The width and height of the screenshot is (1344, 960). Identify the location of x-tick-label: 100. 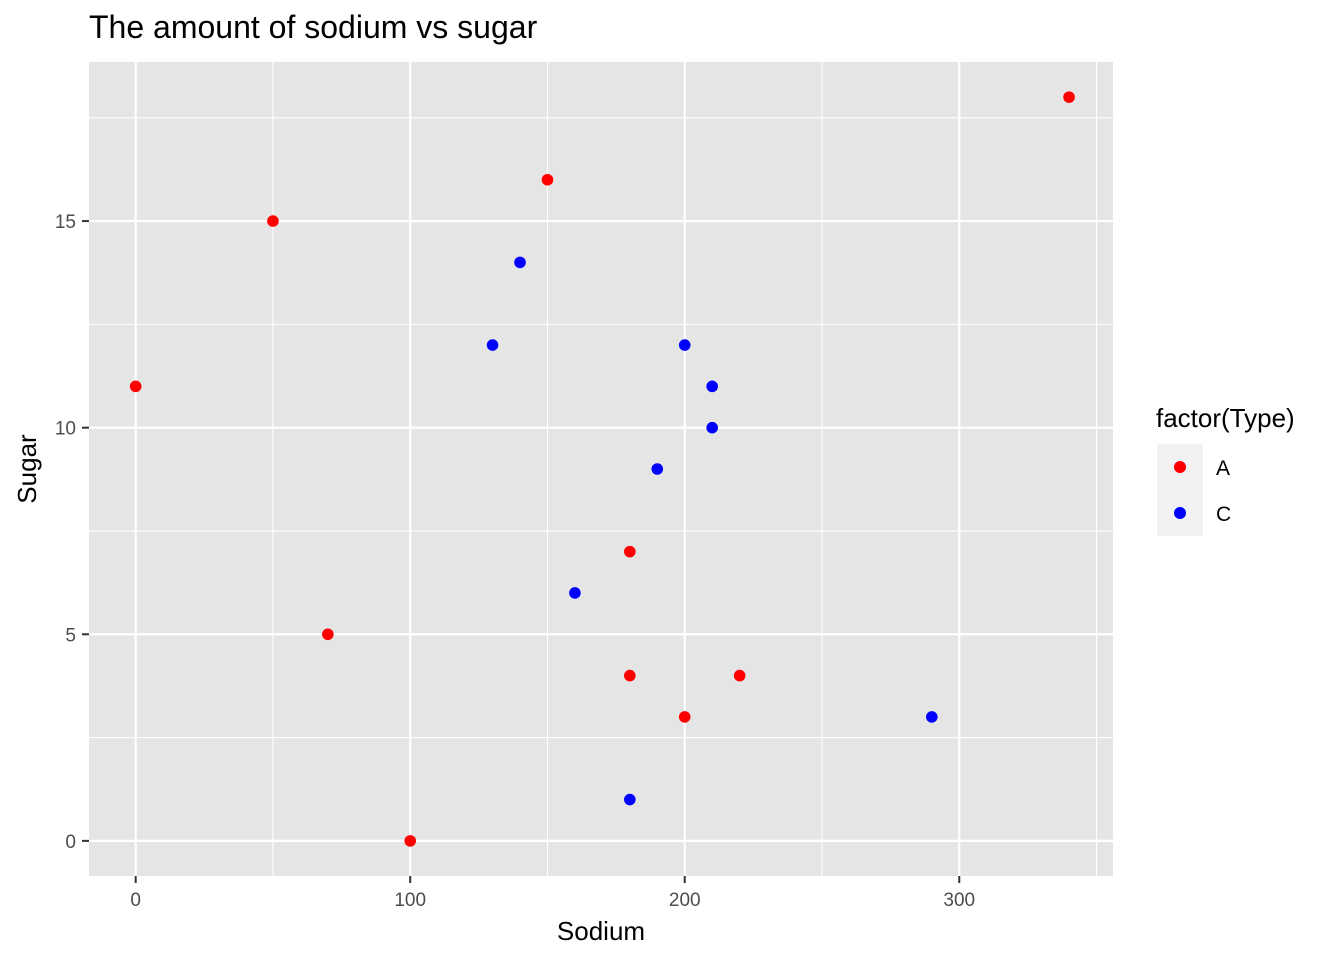
(410, 900).